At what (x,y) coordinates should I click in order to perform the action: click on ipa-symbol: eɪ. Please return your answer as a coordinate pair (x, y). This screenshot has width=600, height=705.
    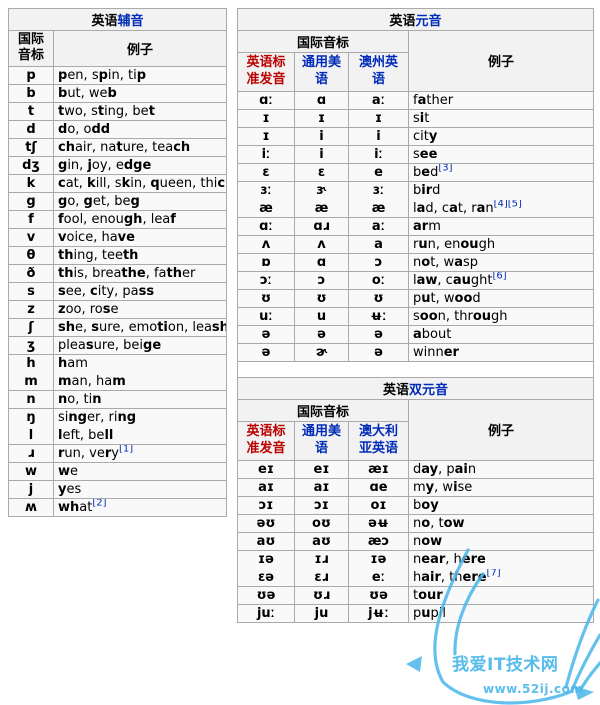
    Looking at the image, I should click on (266, 469).